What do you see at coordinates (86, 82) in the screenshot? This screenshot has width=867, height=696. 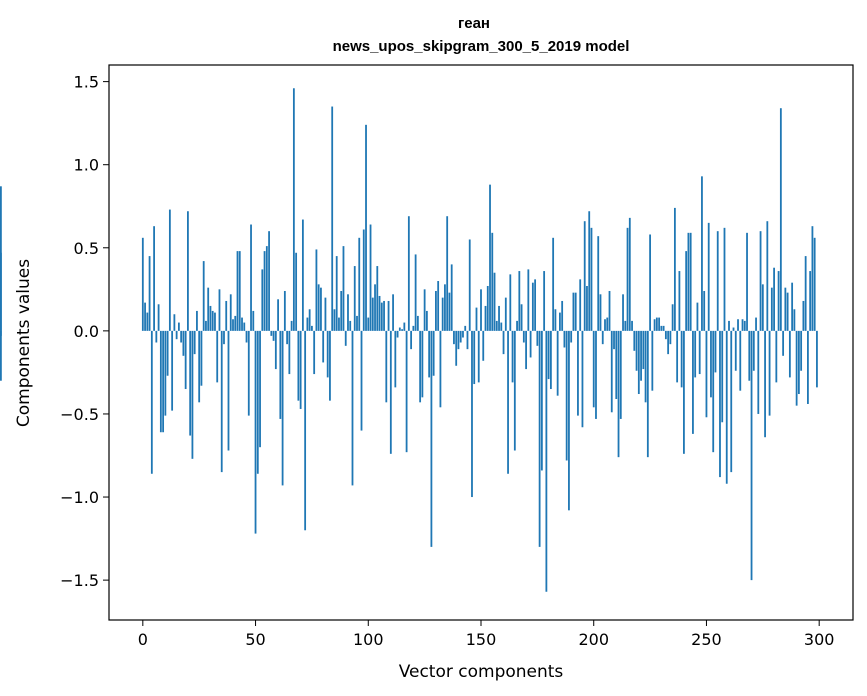 I see `y-tick-label: 1.5` at bounding box center [86, 82].